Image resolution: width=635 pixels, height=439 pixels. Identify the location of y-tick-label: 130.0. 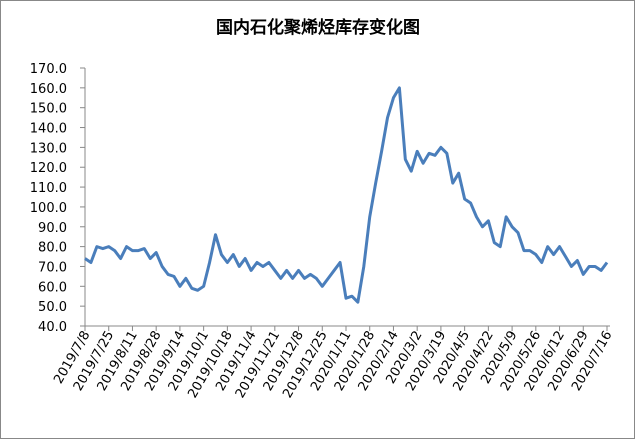
(48, 148).